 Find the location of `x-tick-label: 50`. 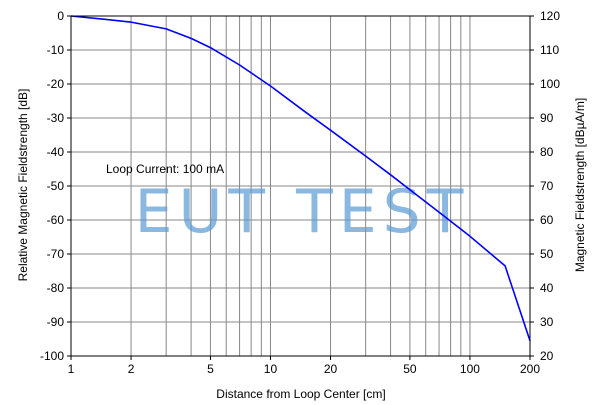

x-tick-label: 50 is located at coordinates (410, 369).